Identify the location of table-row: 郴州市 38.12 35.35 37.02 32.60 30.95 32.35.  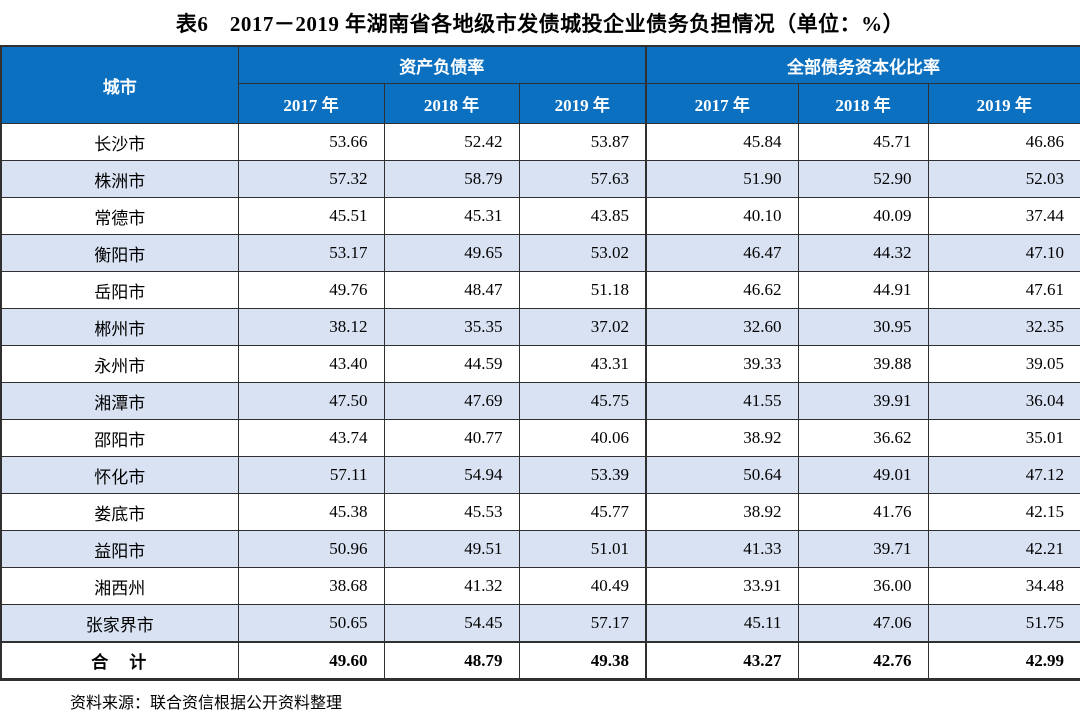
(540, 327).